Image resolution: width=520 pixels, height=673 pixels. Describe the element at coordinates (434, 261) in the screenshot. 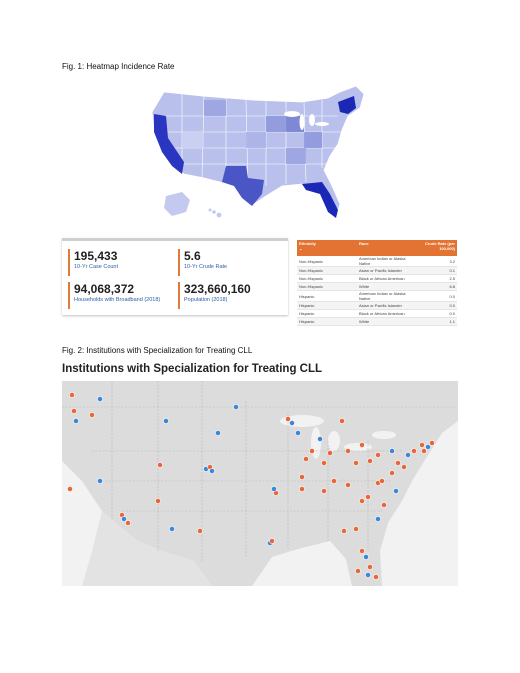

I see `crude-rate-cell: 3.2` at that location.